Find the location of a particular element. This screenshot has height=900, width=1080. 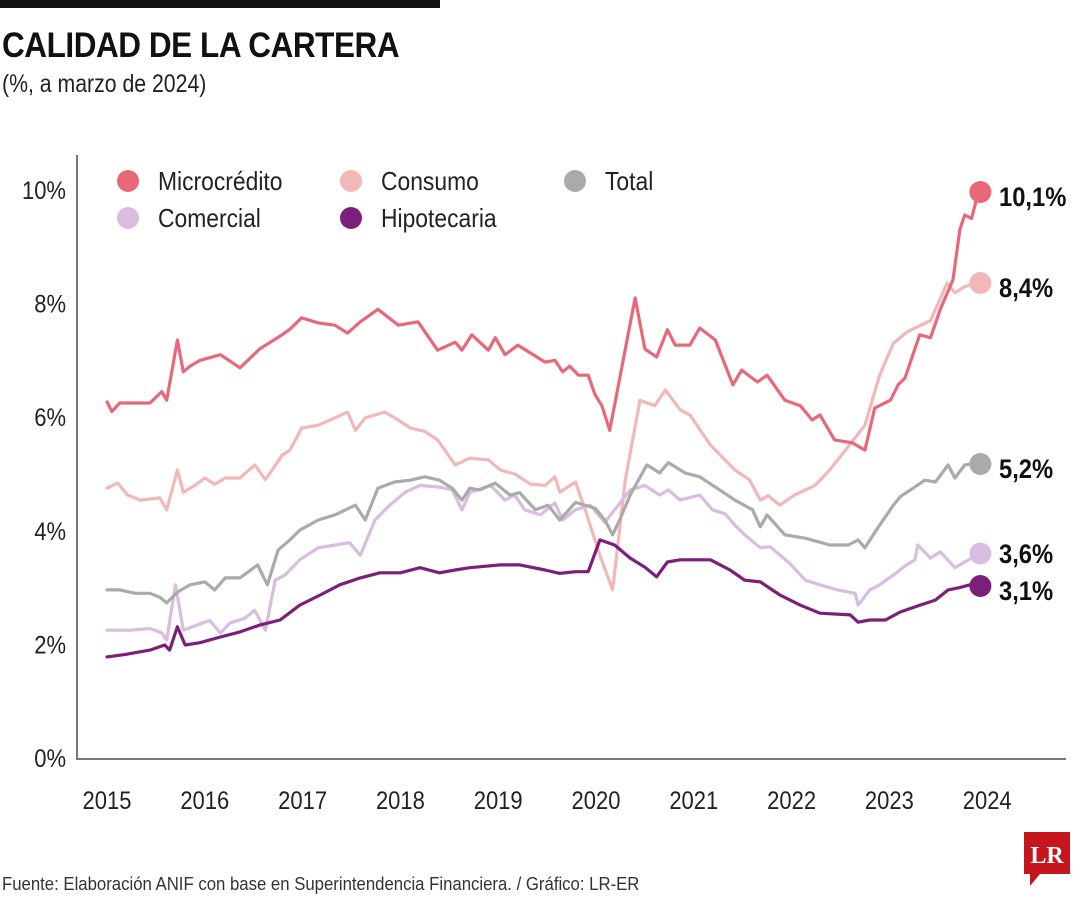

y-tick-labels: 0% 2% 4% 6% 8% 10% is located at coordinates (44, 475).